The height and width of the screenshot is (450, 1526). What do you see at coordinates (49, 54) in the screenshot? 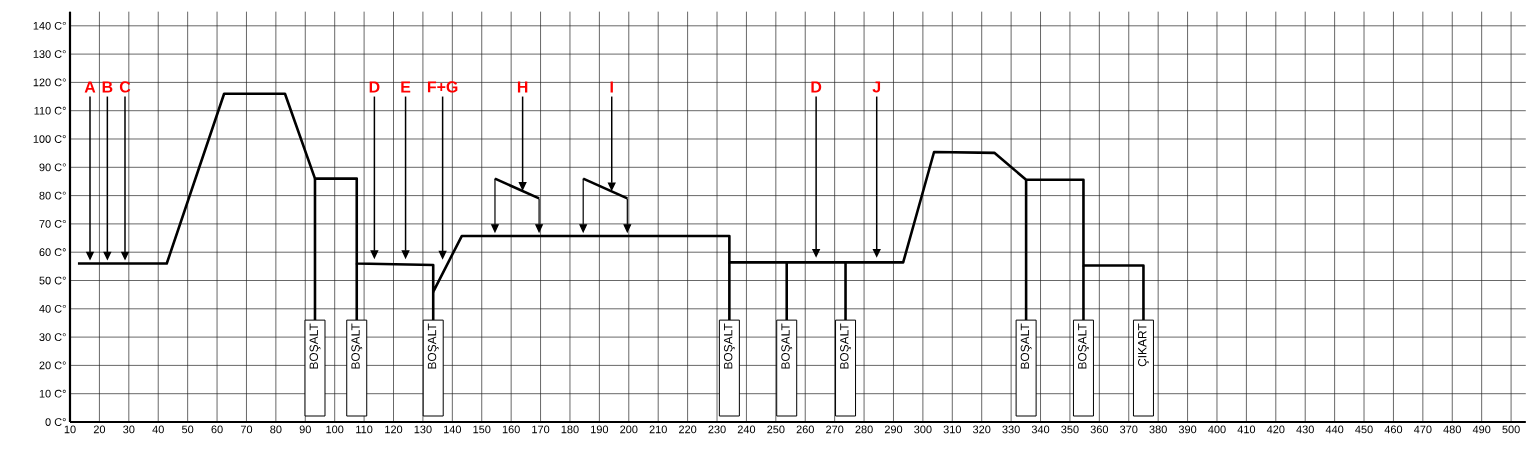
I see `y-tick-label: 130 C°` at bounding box center [49, 54].